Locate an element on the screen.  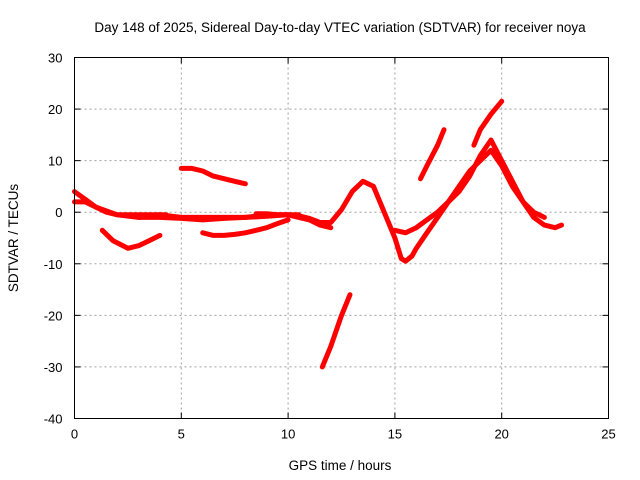
x-tick-label: 5 is located at coordinates (181, 434).